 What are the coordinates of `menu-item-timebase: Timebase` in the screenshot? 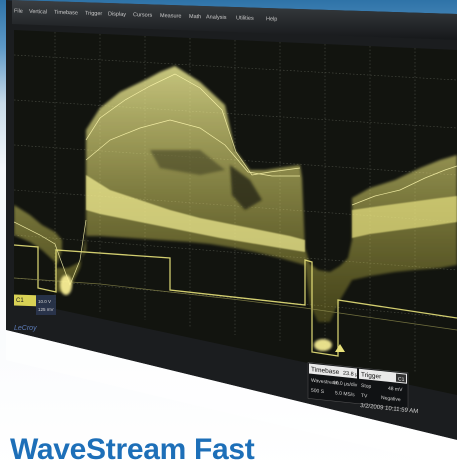 It's located at (66, 13).